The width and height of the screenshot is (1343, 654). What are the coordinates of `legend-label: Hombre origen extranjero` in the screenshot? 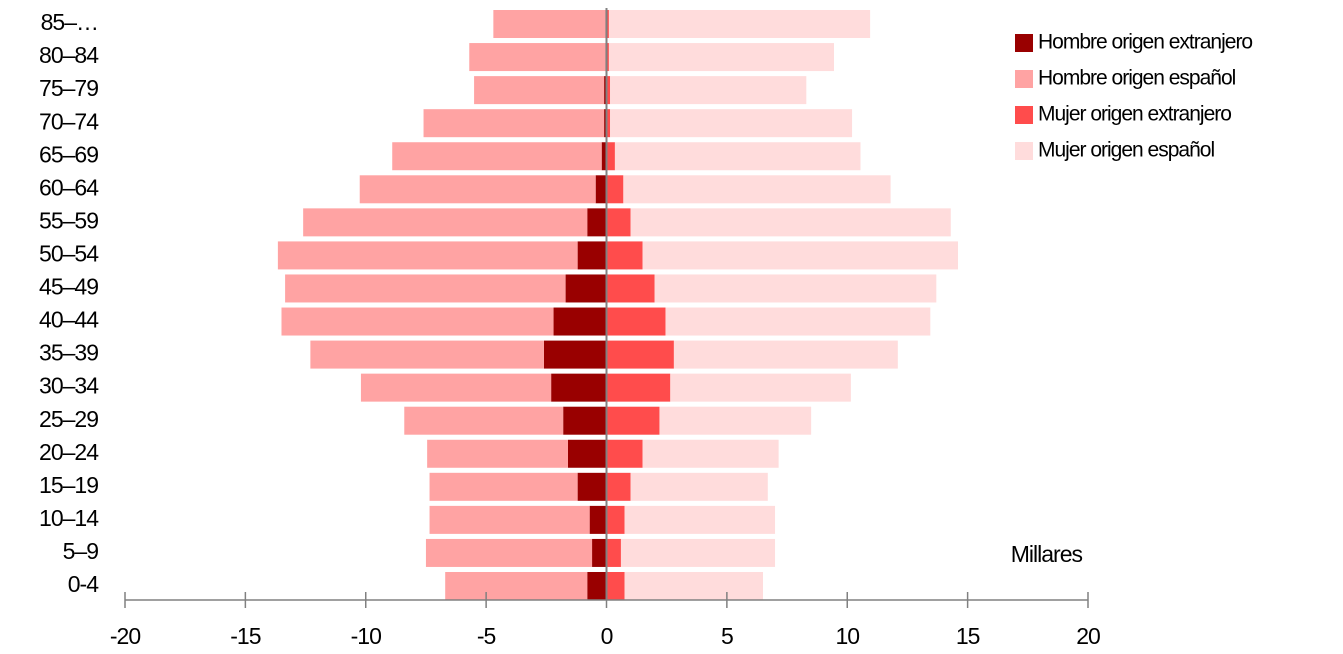 It's located at (1145, 42).